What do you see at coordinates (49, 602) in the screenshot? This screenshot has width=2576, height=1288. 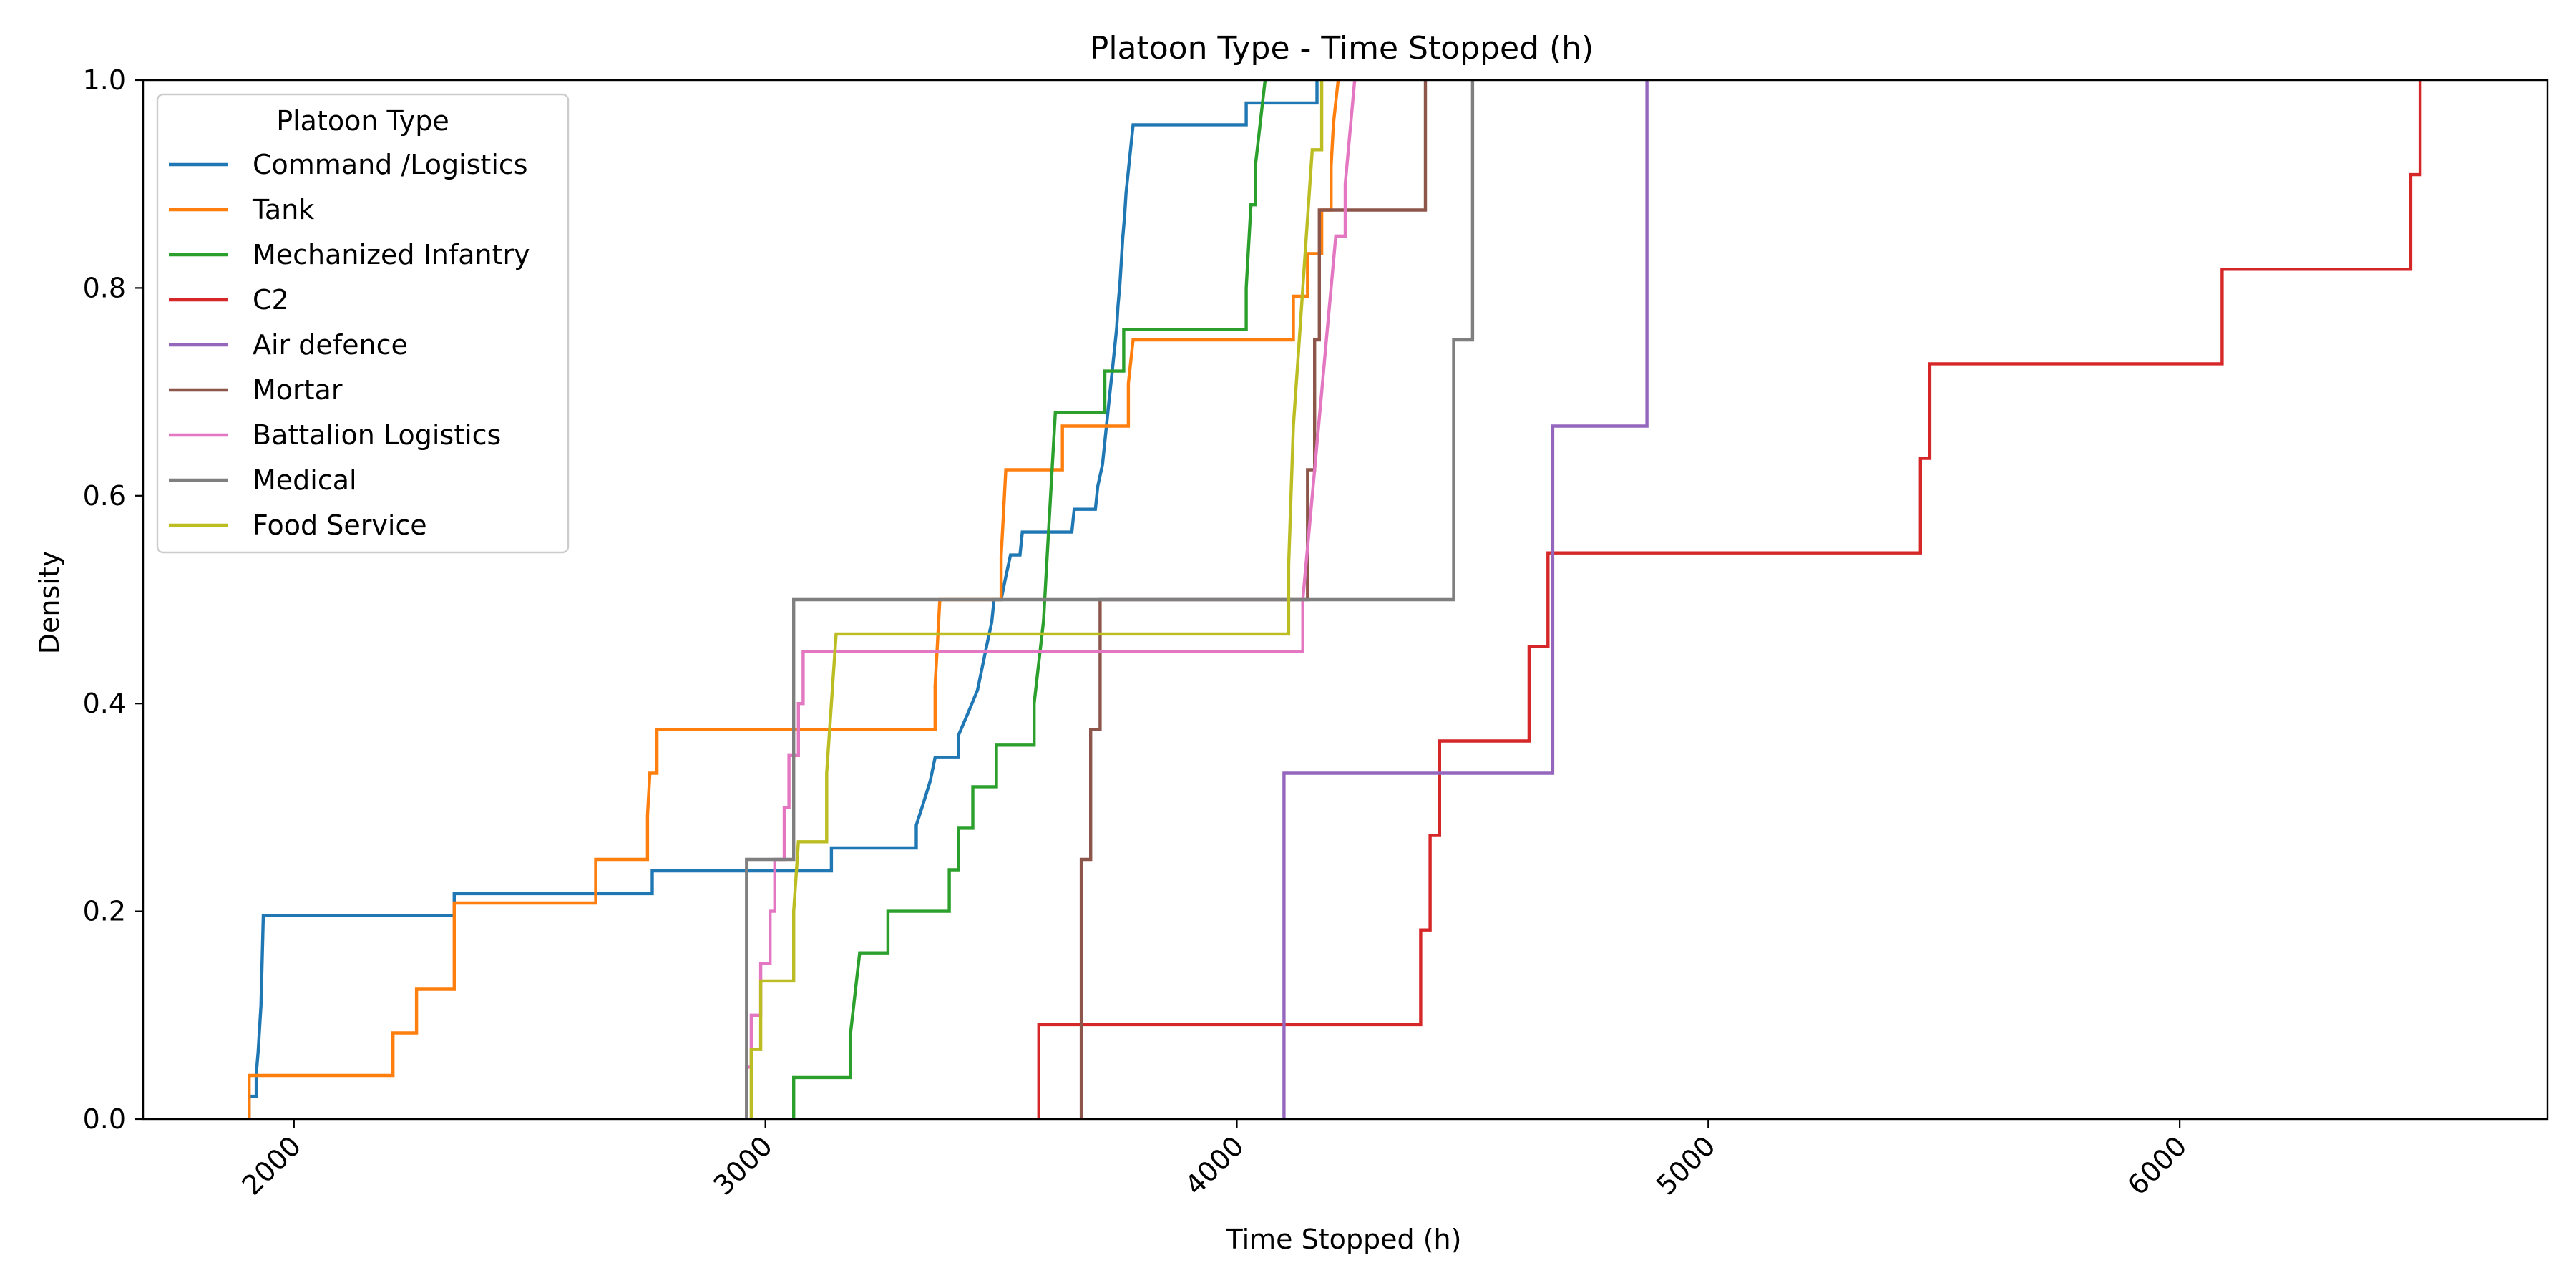 I see `y-axis-label: Density` at bounding box center [49, 602].